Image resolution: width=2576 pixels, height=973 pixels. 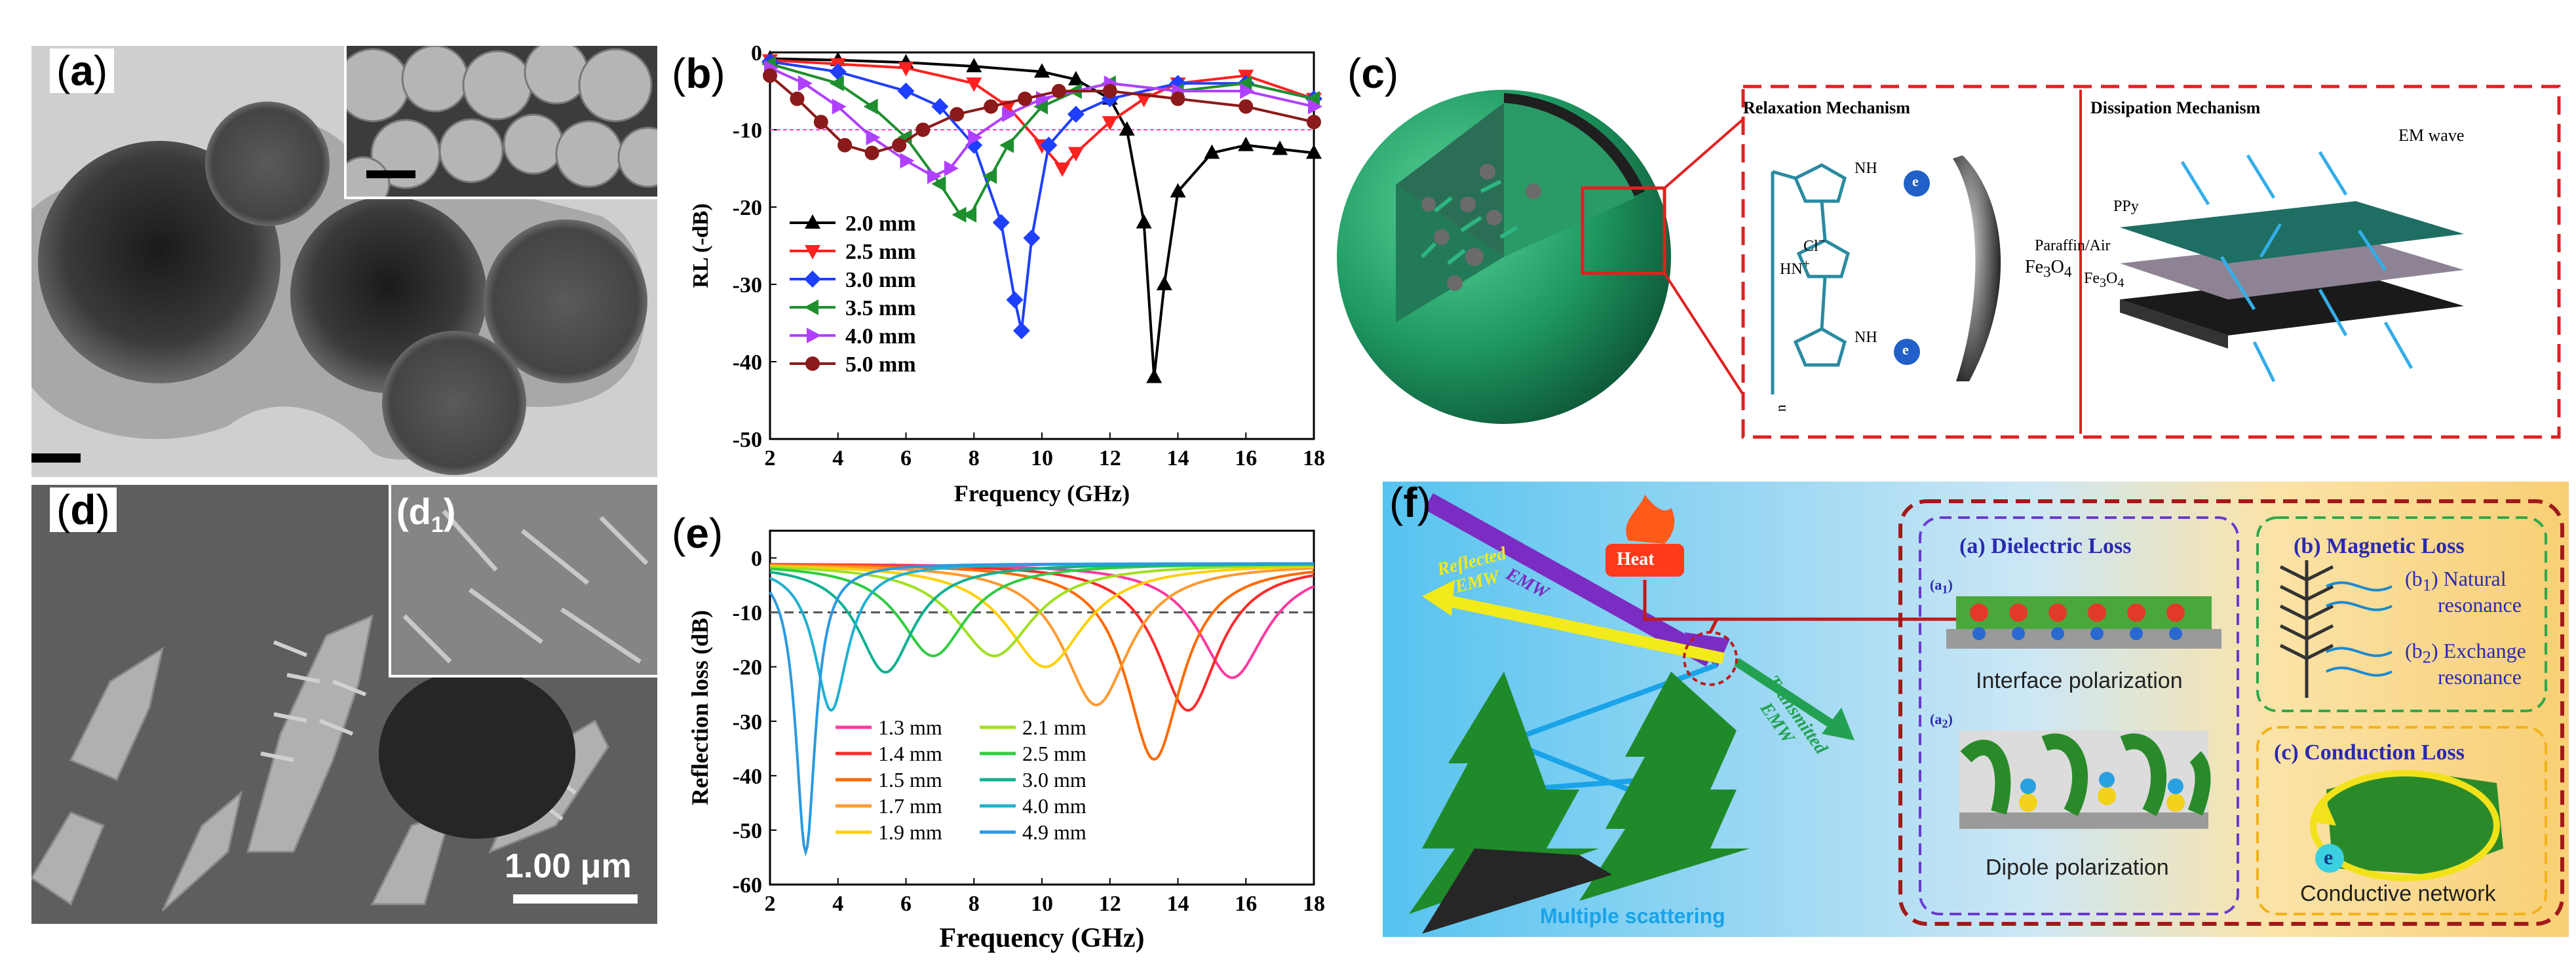 What do you see at coordinates (454, 403) in the screenshot?
I see `sphere-bottom` at bounding box center [454, 403].